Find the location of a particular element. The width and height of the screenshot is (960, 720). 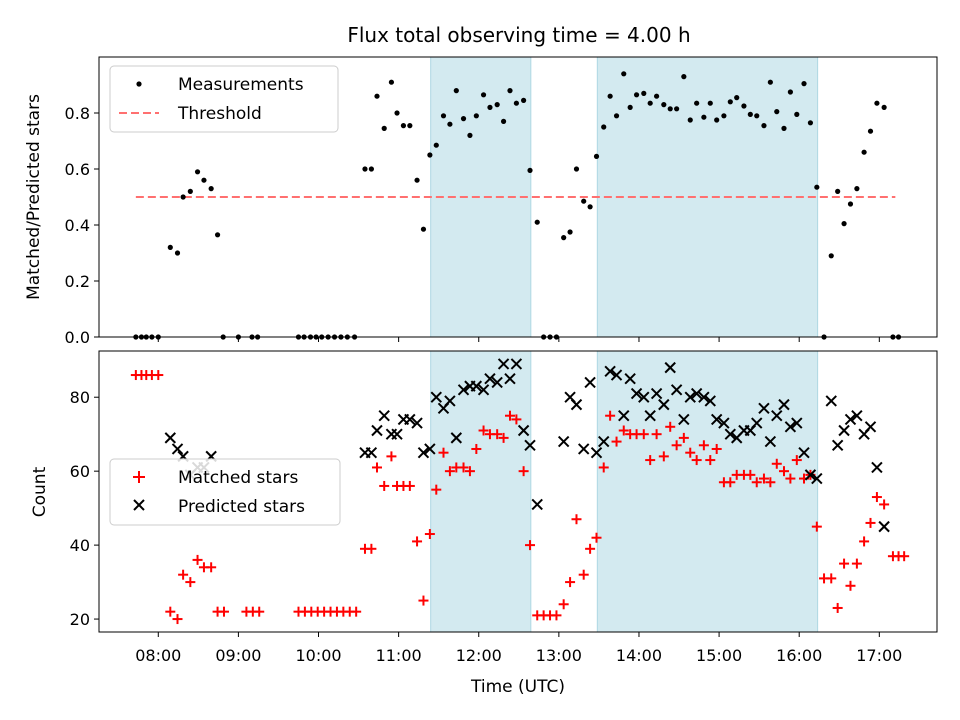

x-tick-label: 11:00 is located at coordinates (399, 655).